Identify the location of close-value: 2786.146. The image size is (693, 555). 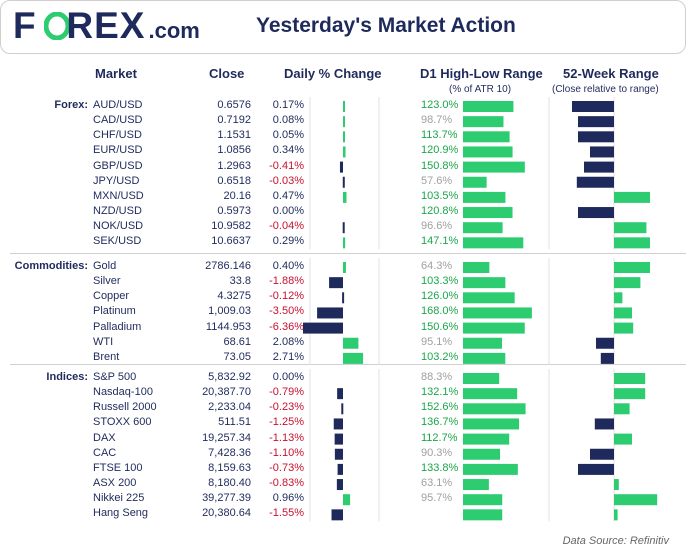
(228, 266).